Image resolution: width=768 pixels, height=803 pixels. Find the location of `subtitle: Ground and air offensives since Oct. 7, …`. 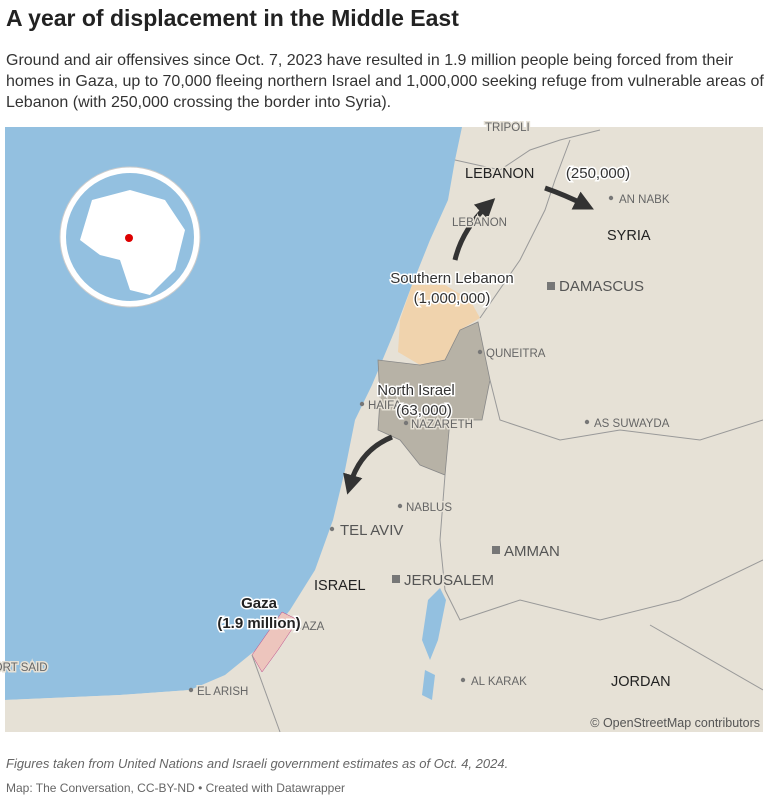

subtitle: Ground and air offensives since Oct. 7, … is located at coordinates (385, 81).